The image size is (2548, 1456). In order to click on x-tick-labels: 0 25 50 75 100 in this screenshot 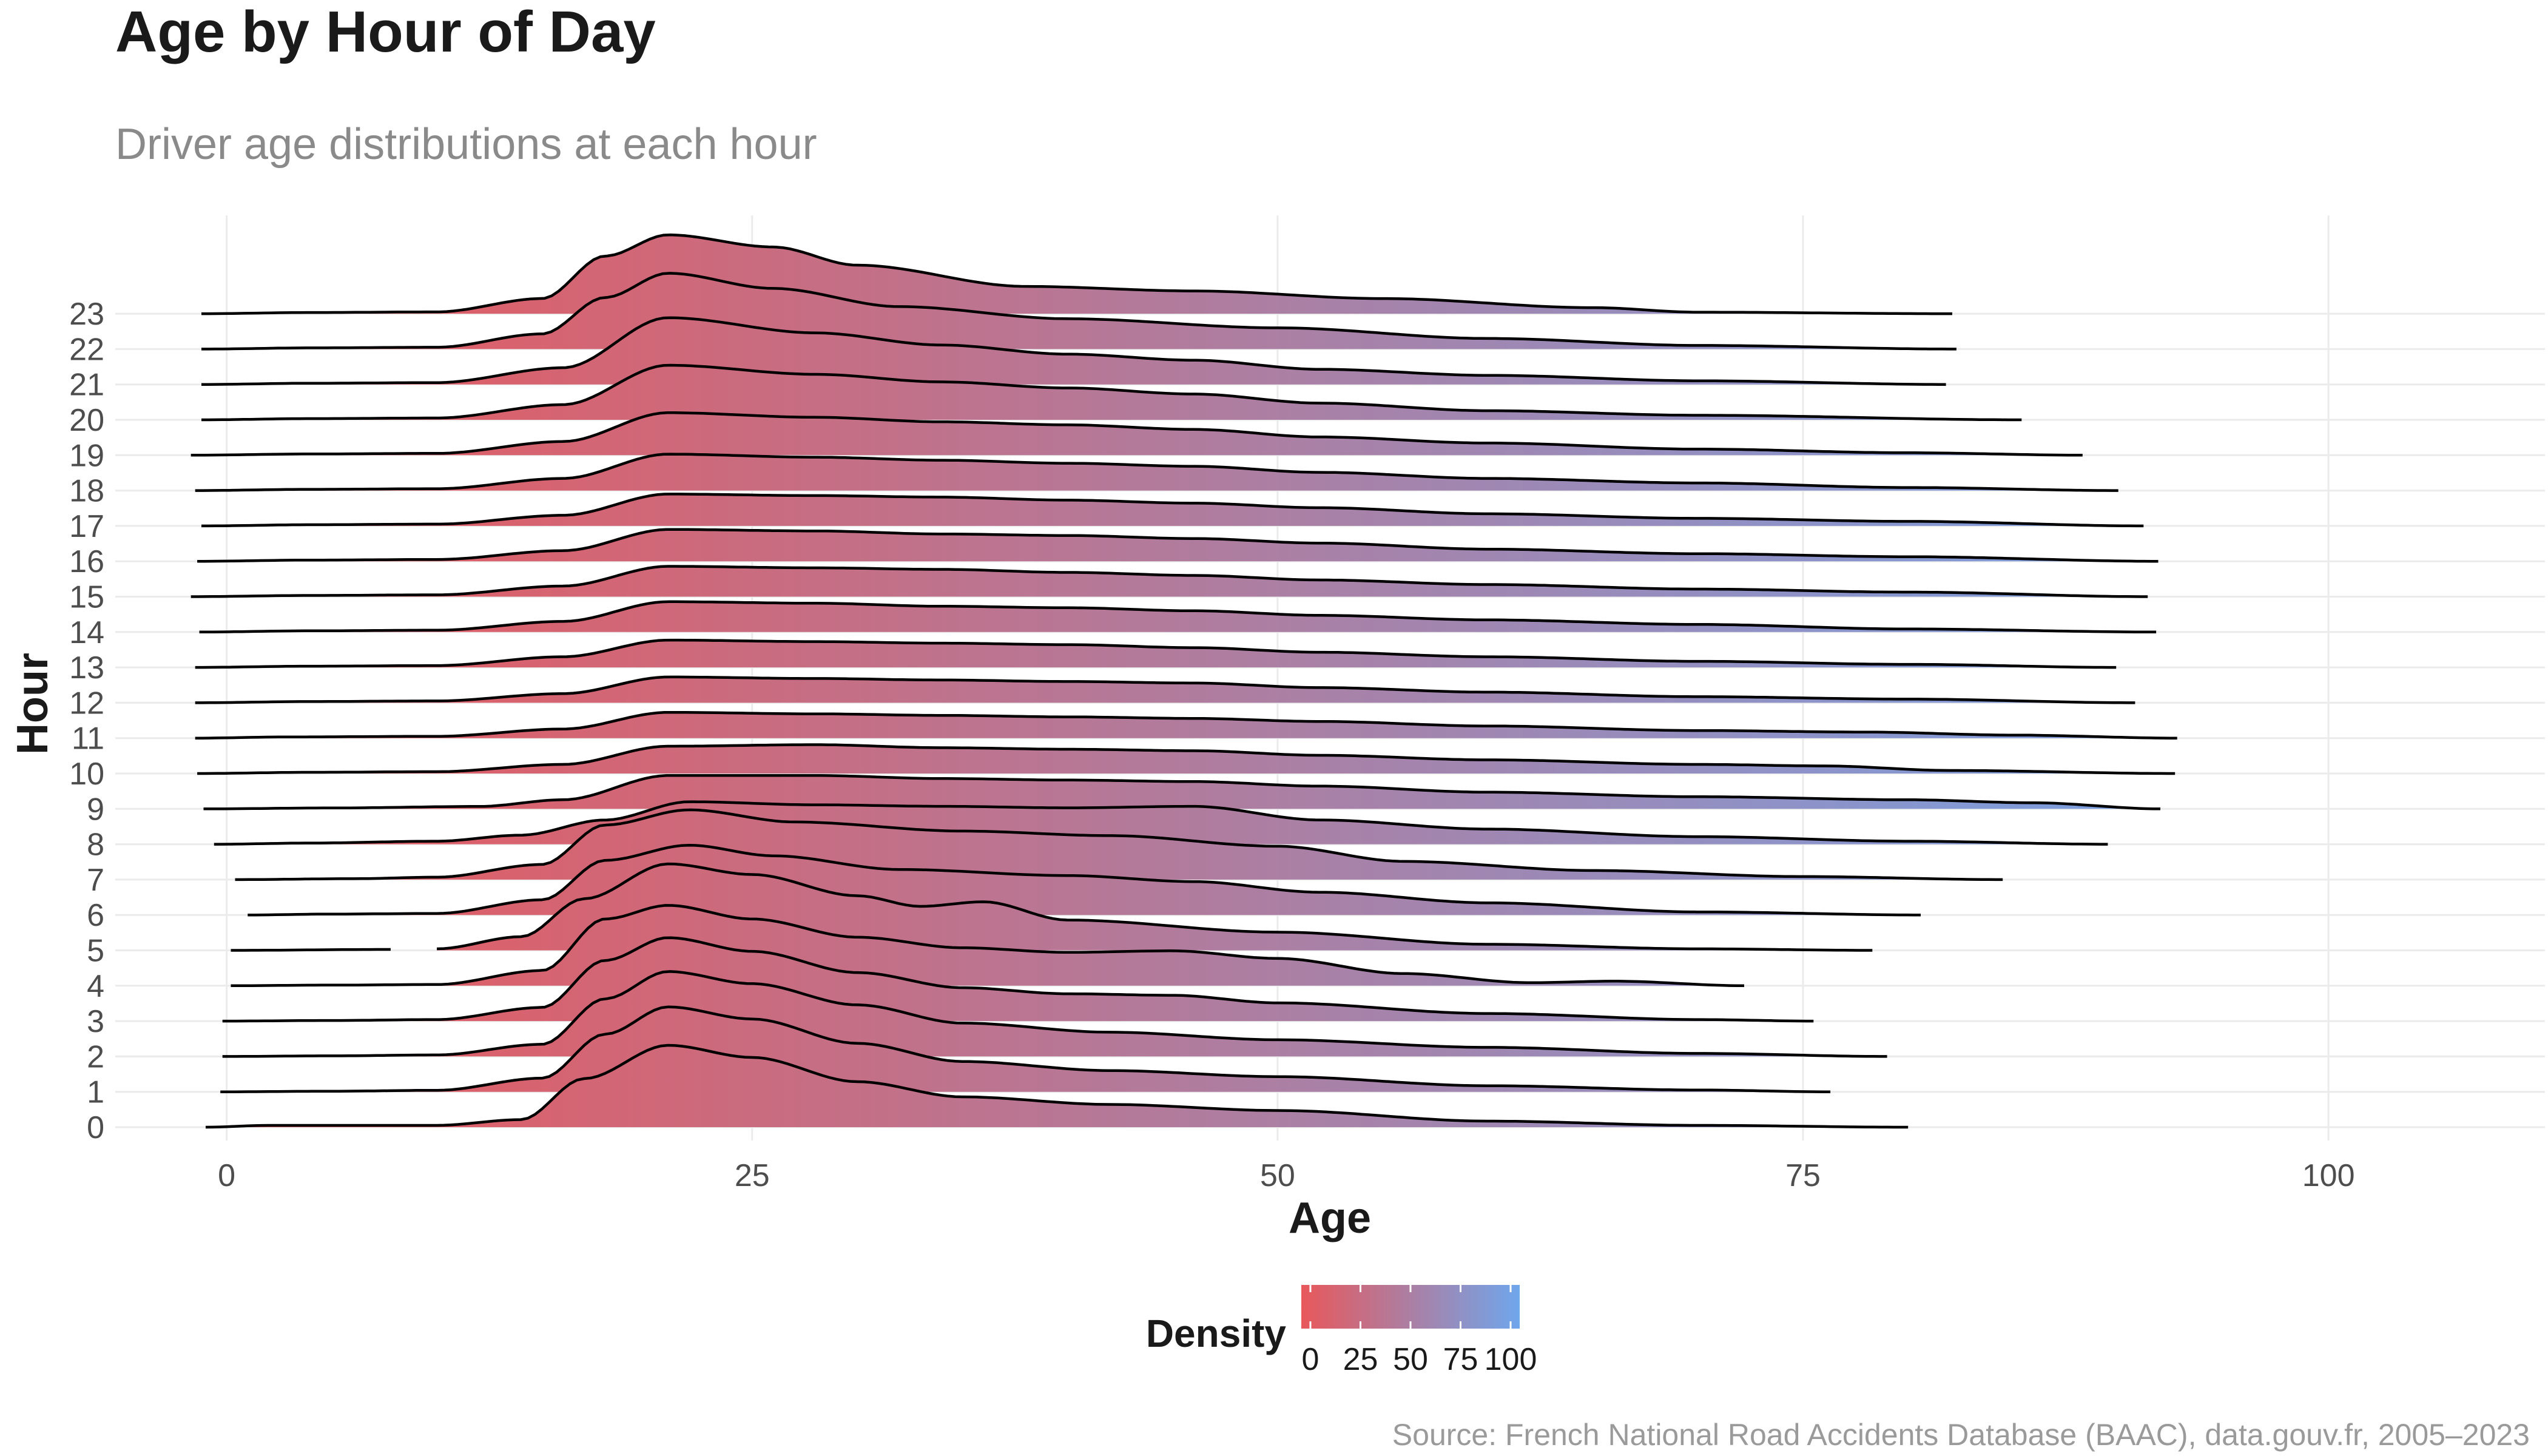, I will do `click(1286, 1175)`.